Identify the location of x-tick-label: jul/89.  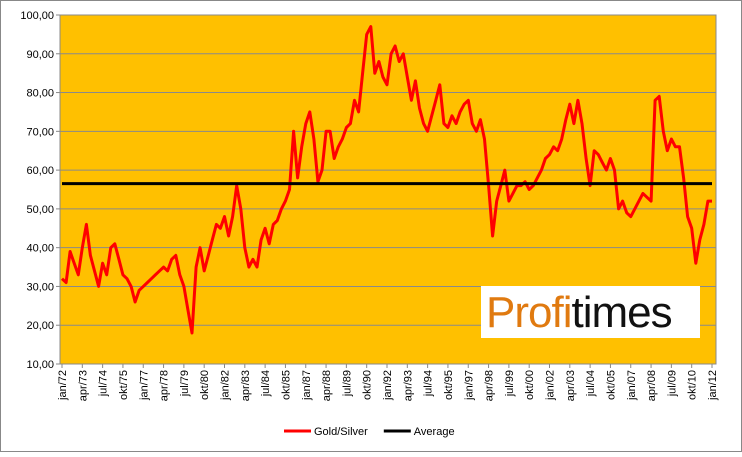
(347, 383).